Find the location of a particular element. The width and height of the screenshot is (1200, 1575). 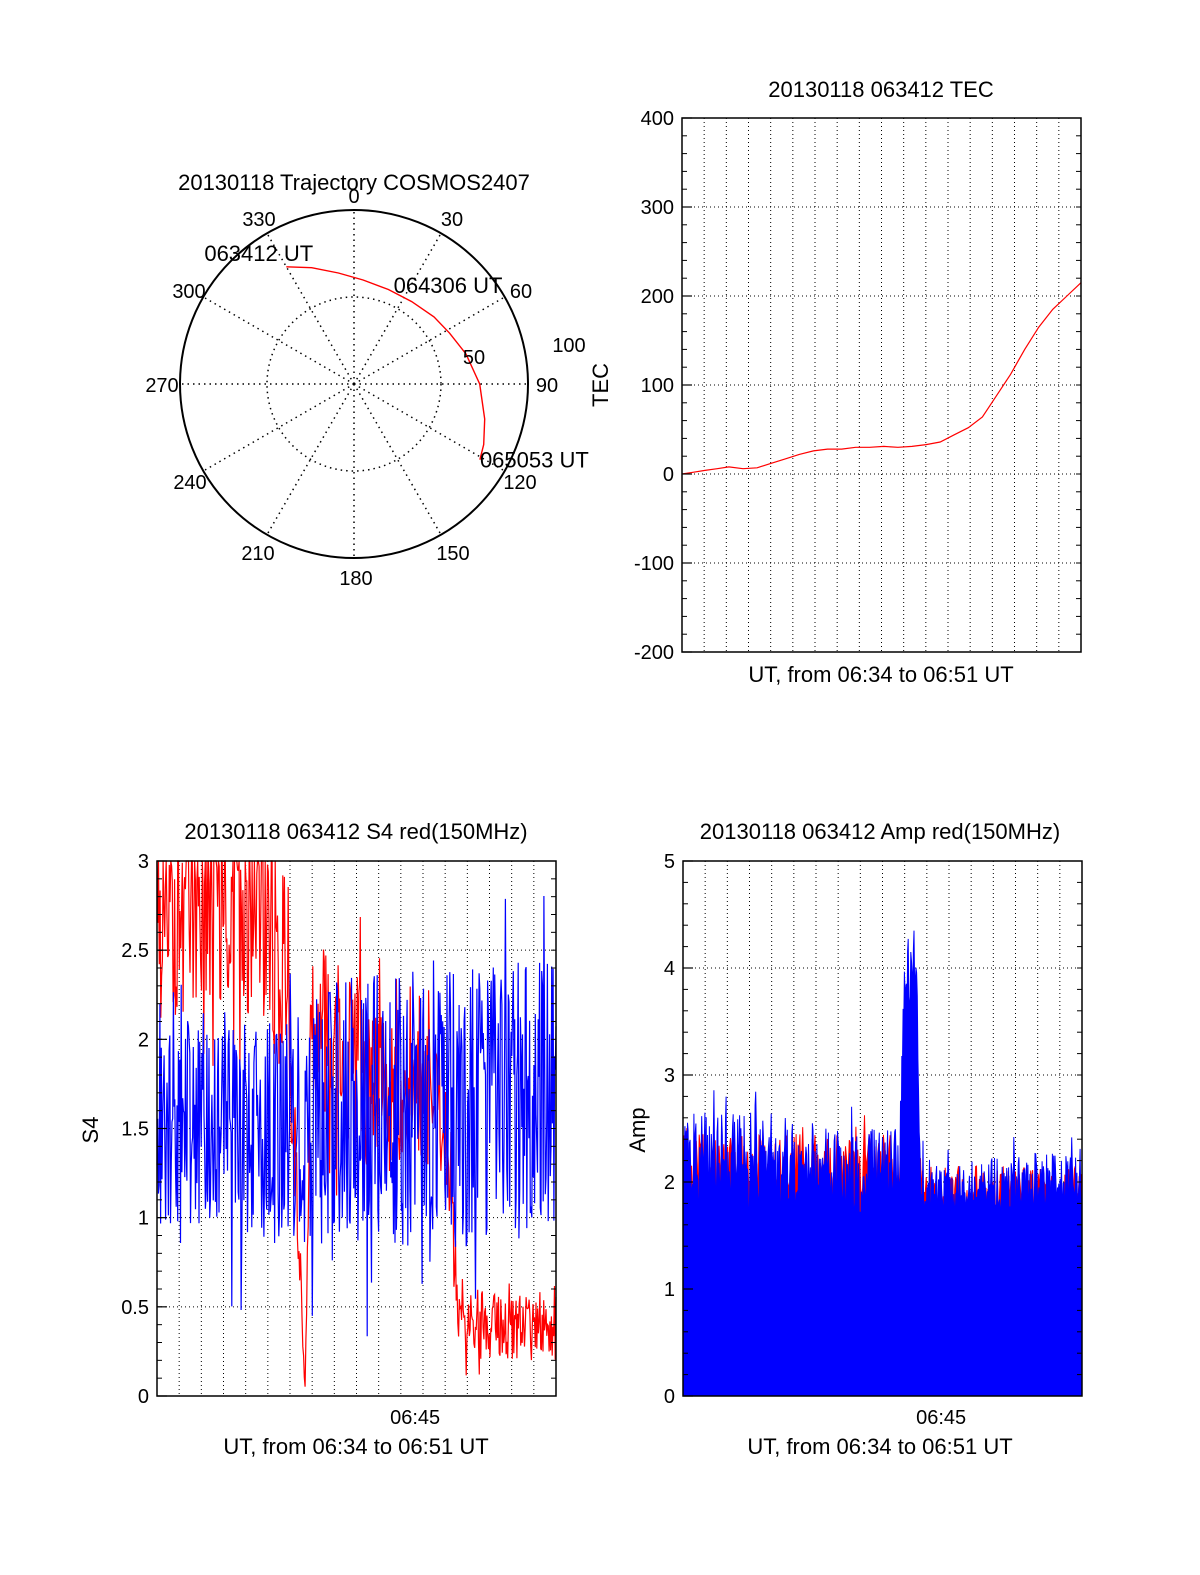

polar-grid is located at coordinates (354, 384).